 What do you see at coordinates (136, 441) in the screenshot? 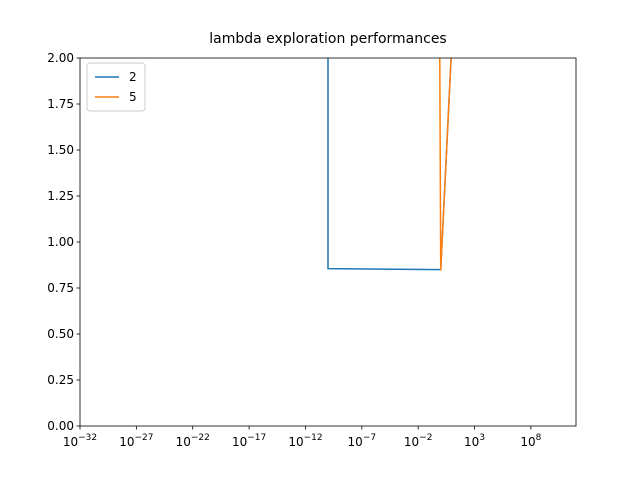
I see `x-tick-label: 10⁻²⁷` at bounding box center [136, 441].